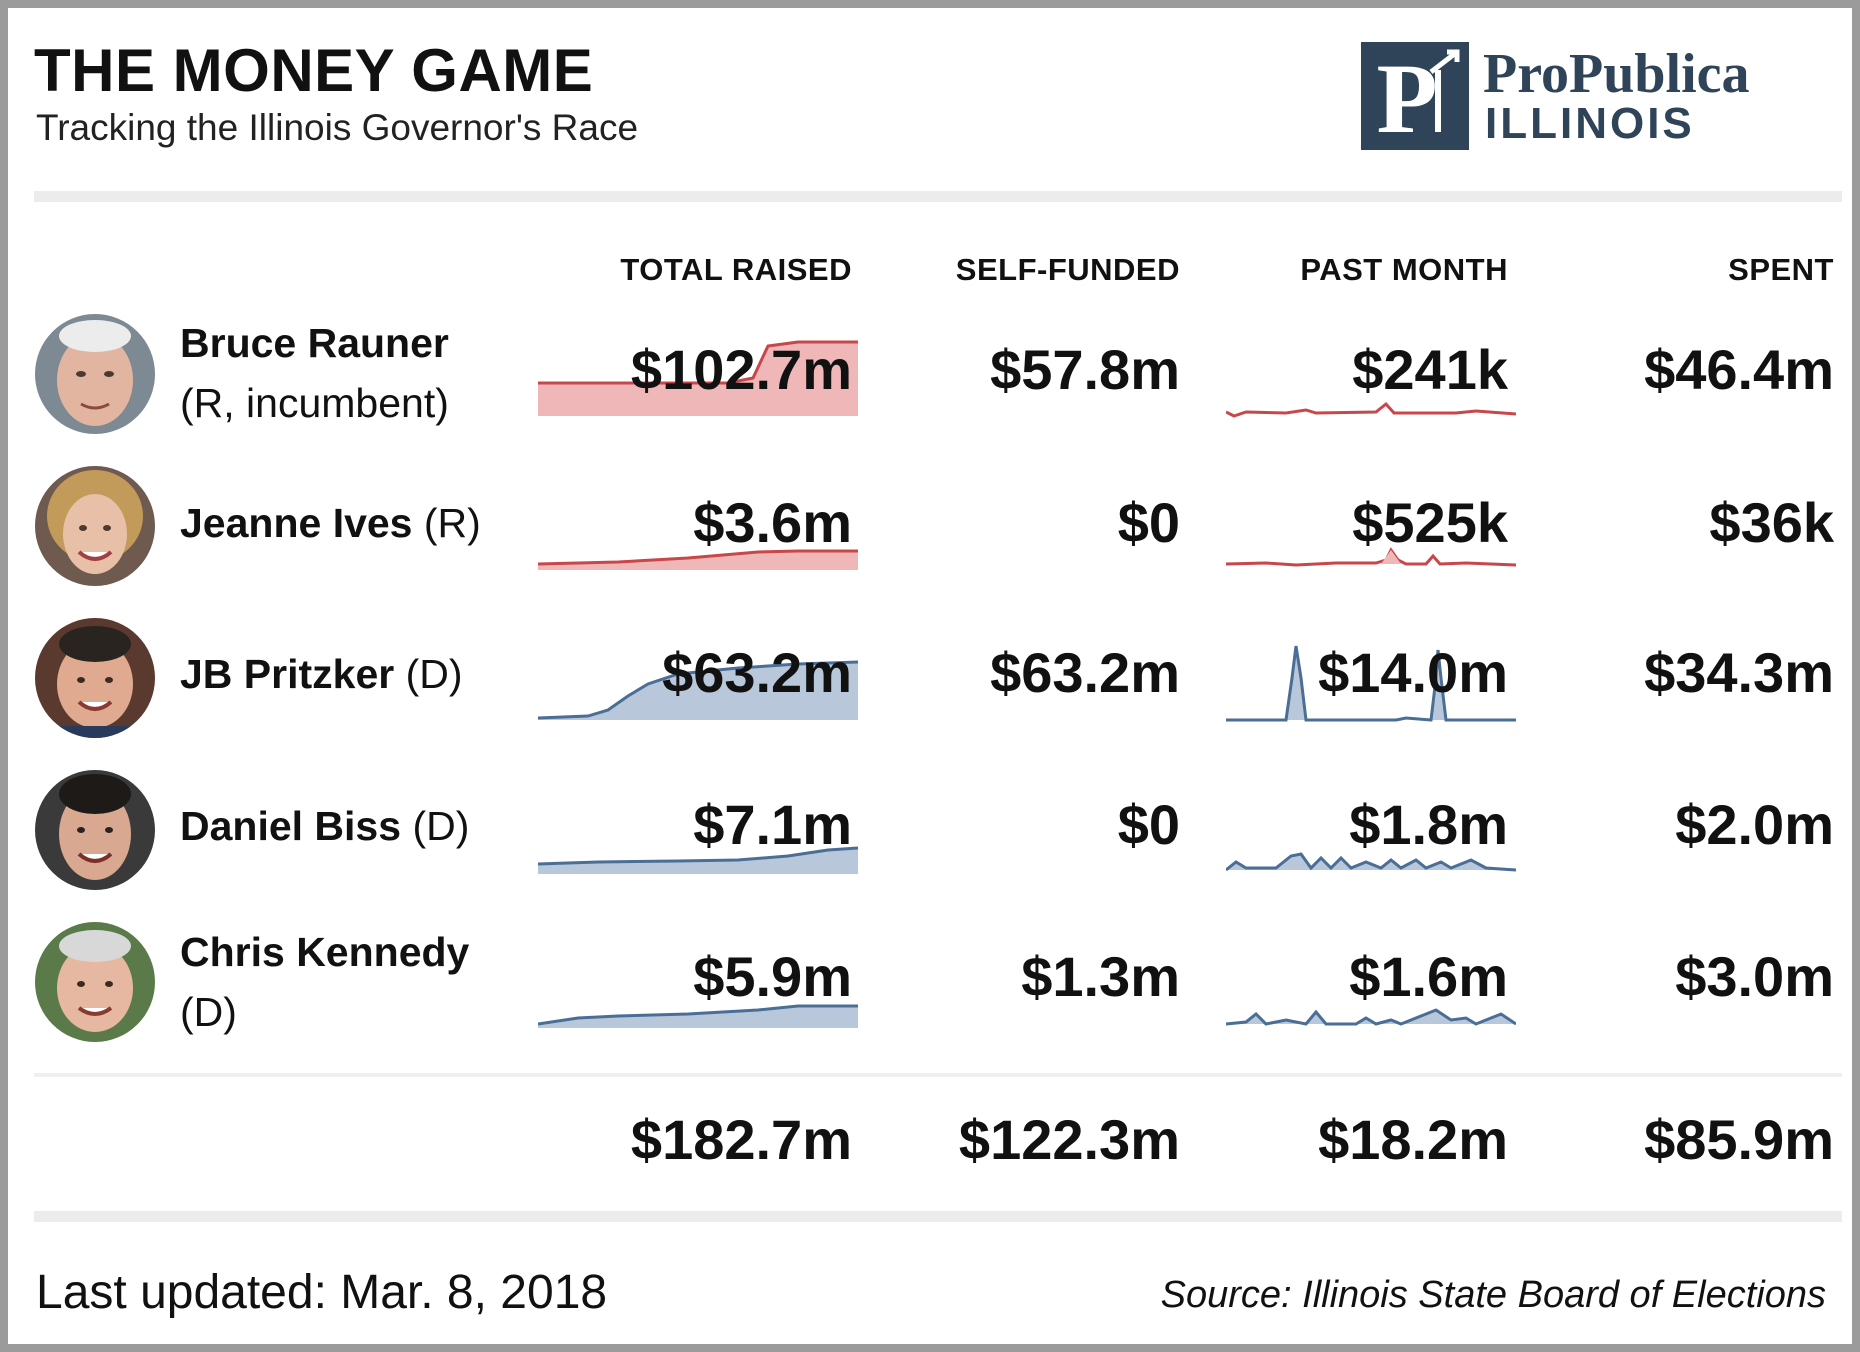 The image size is (1860, 1352). Describe the element at coordinates (95, 982) in the screenshot. I see `avatar-chris-kennedy` at that location.